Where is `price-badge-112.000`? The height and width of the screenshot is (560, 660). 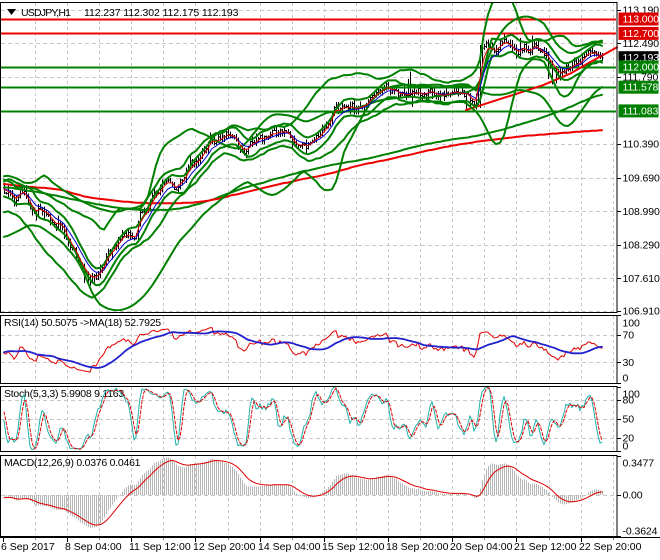 price-badge-112.000 is located at coordinates (638, 67).